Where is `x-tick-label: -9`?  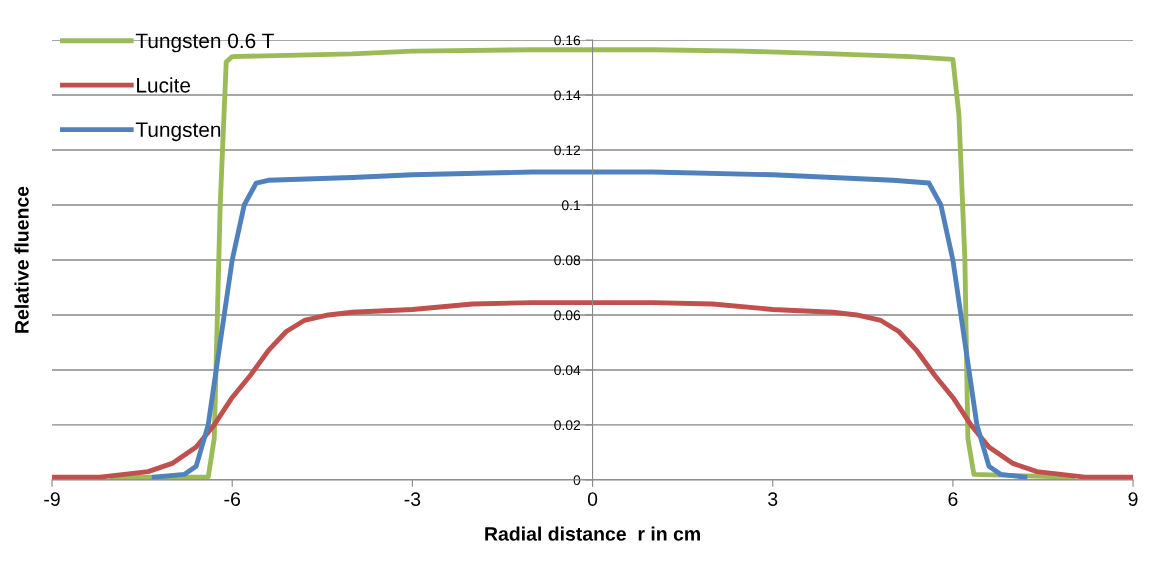 x-tick-label: -9 is located at coordinates (52, 499).